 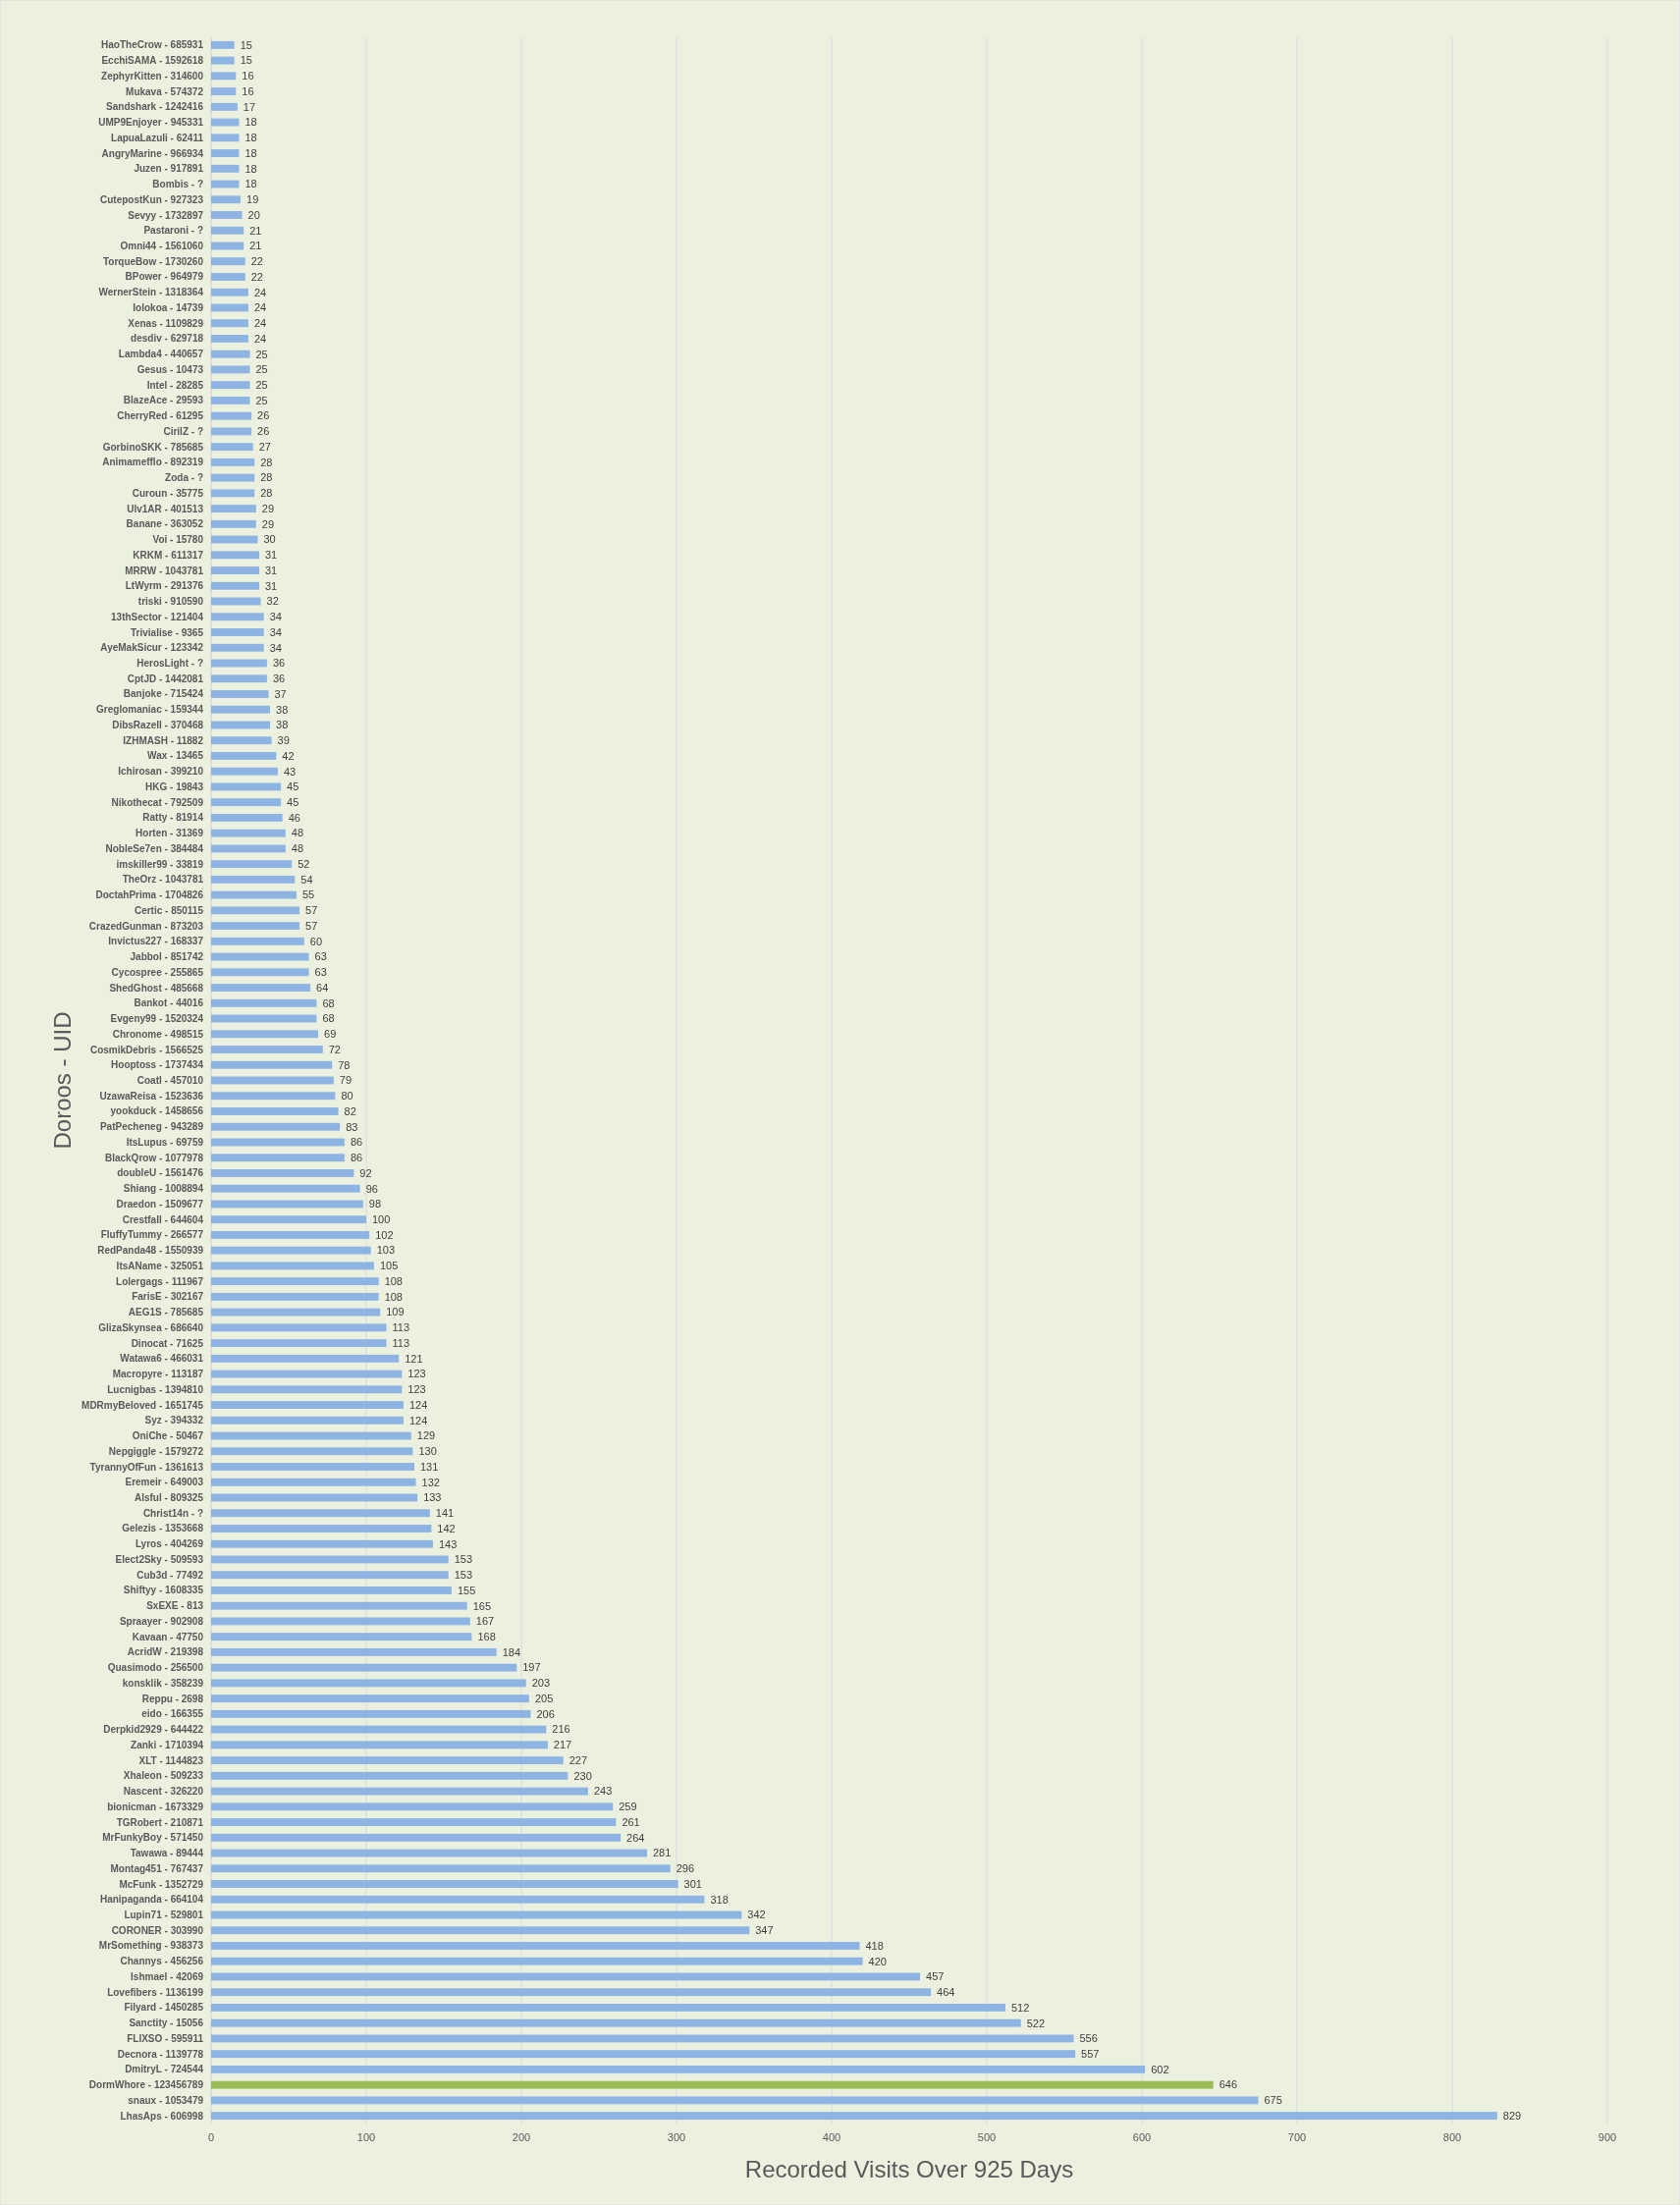 What do you see at coordinates (175, 756) in the screenshot?
I see `y-tick-label: Wax - 13465` at bounding box center [175, 756].